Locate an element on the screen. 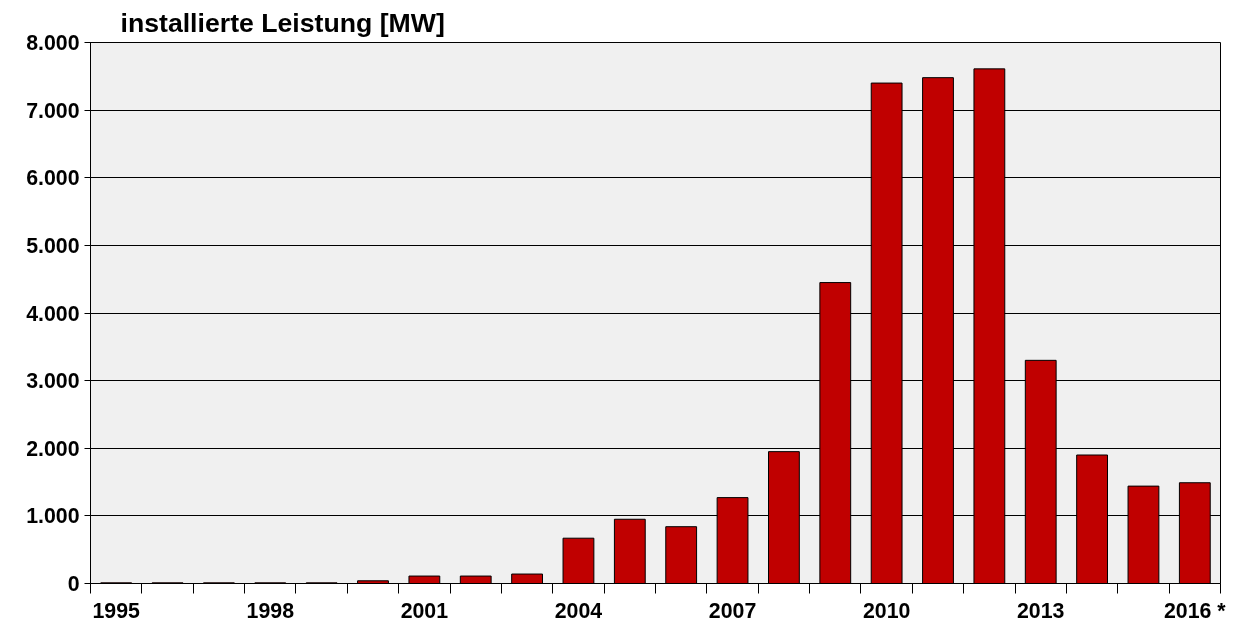  x-tick-label: 2001 is located at coordinates (424, 610).